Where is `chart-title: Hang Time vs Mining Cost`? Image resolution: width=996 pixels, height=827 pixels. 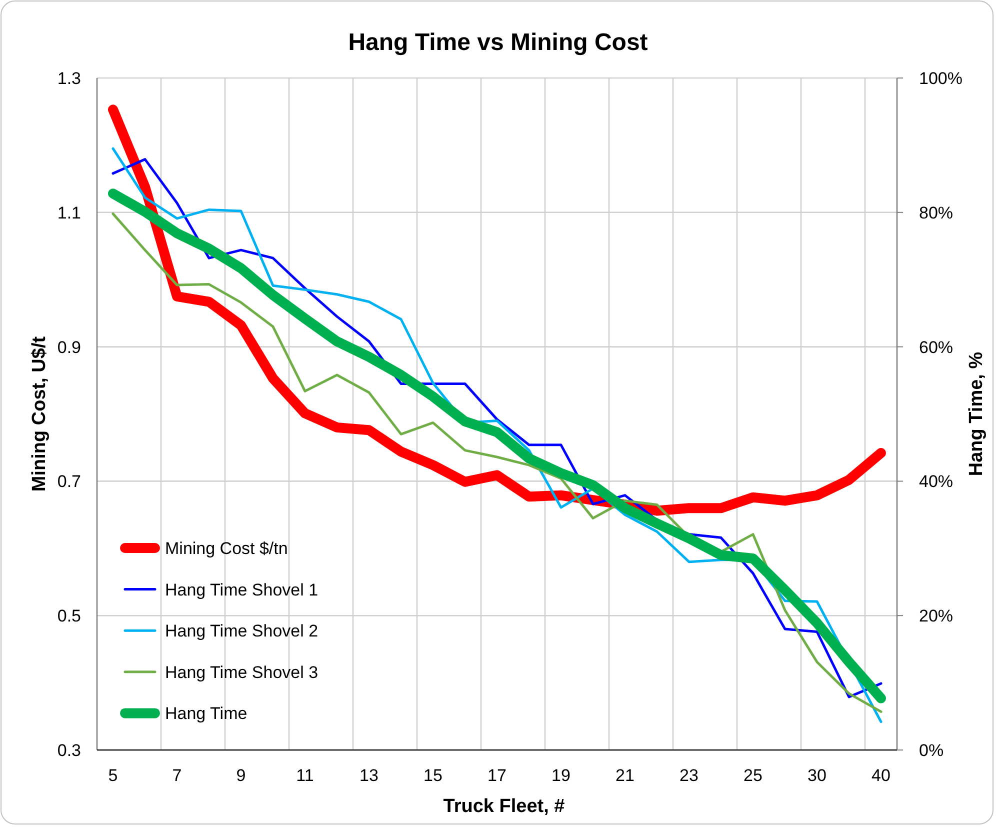 chart-title: Hang Time vs Mining Cost is located at coordinates (498, 42).